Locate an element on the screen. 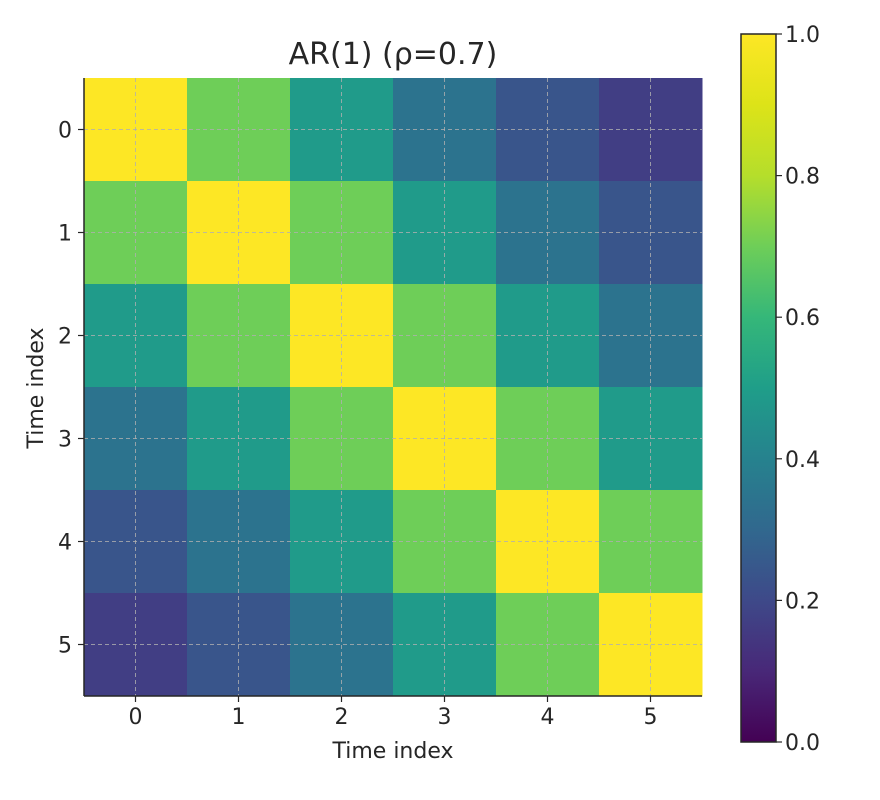  colorbar-tick-label: 0.2 is located at coordinates (802, 601).